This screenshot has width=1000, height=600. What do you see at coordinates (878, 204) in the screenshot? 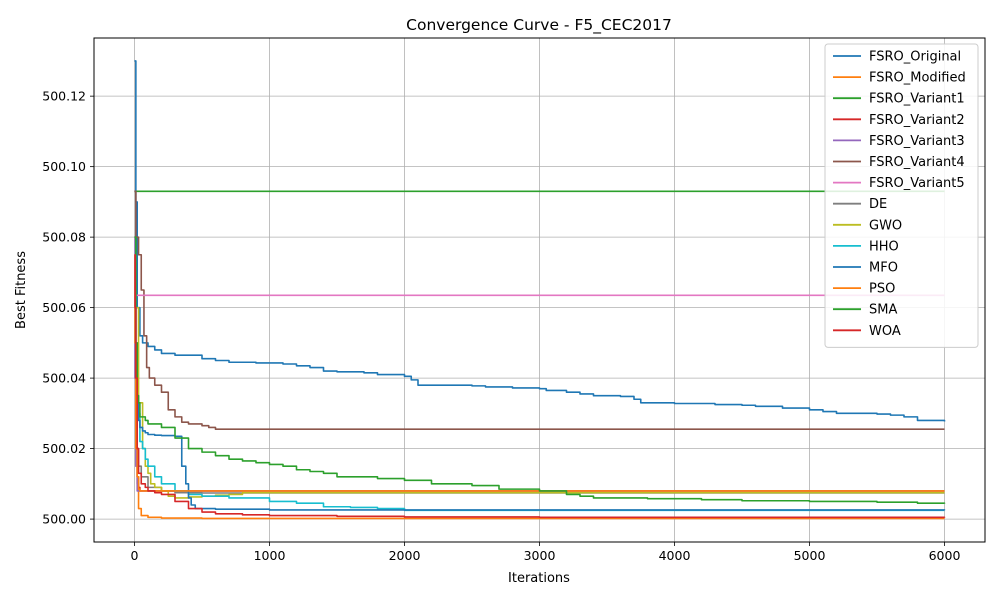
I see `legend-entry: DE` at bounding box center [878, 204].